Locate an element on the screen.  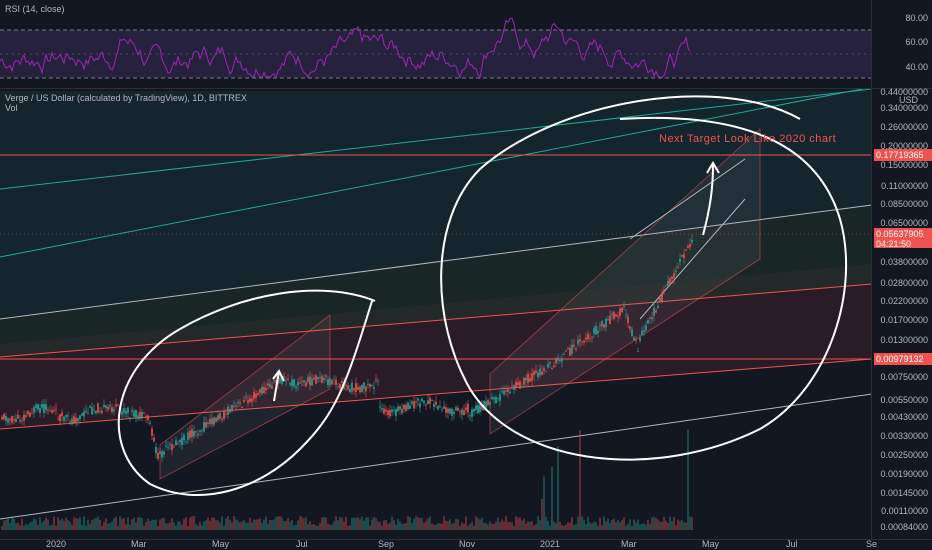
chart-annotation-text: Next Target Look Like 2020 chart is located at coordinates (748, 139).